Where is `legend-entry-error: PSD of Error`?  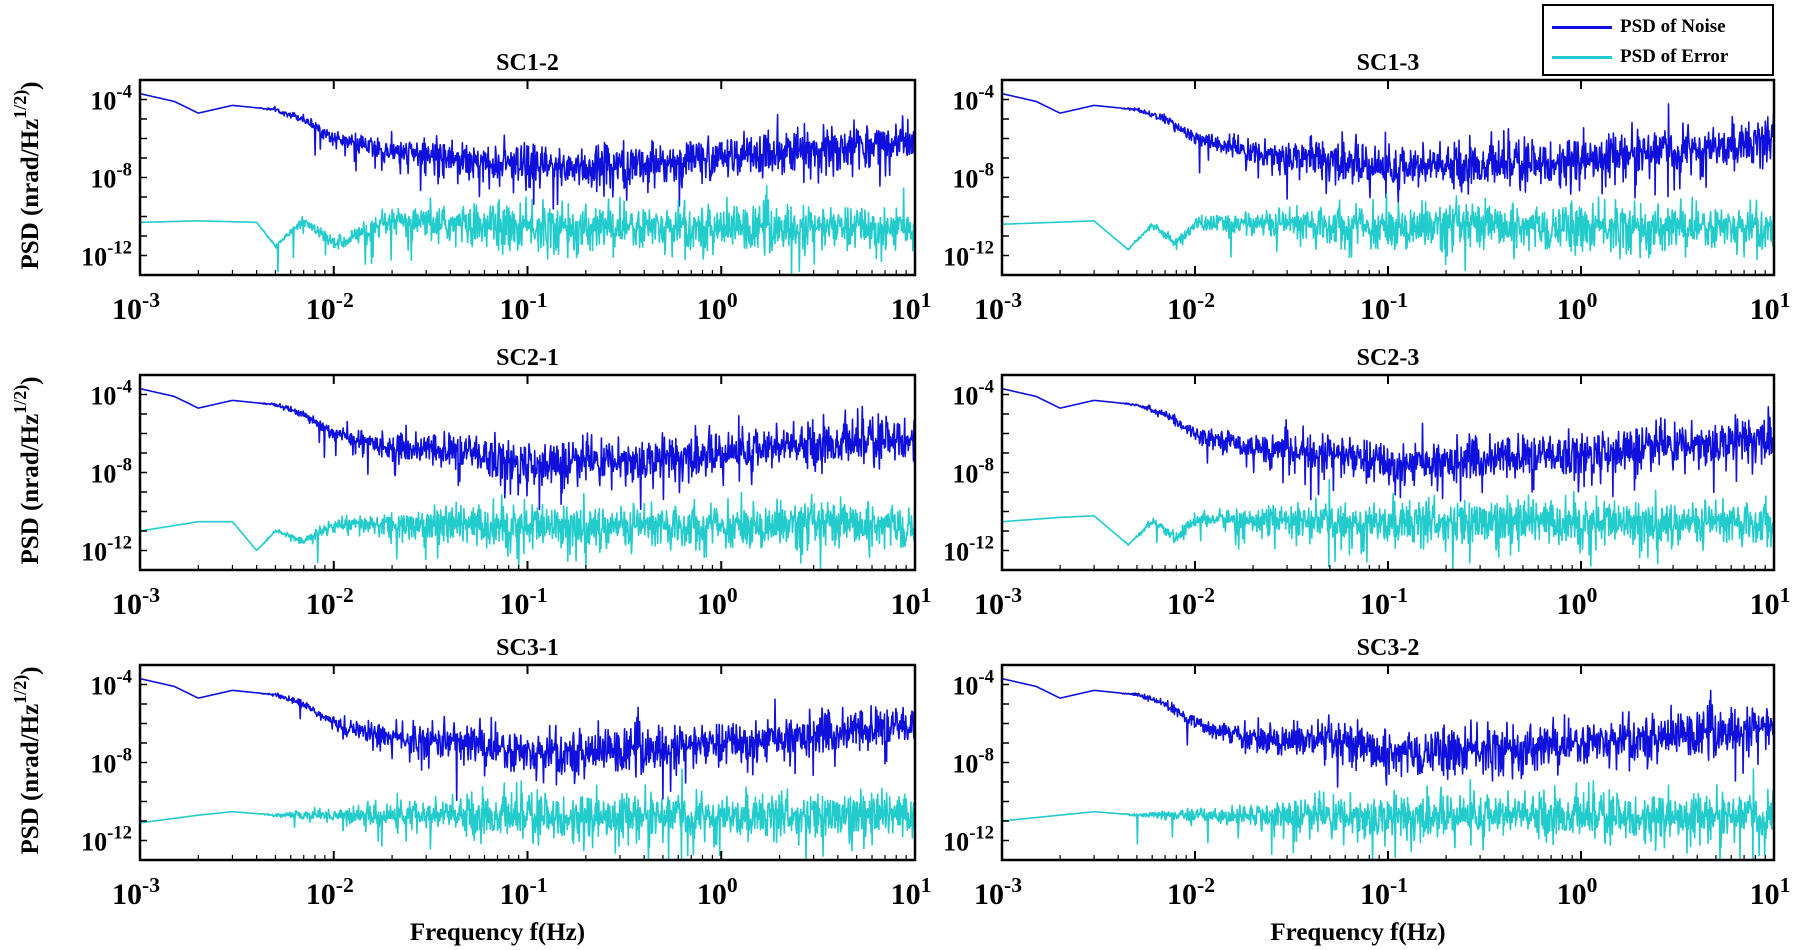 legend-entry-error: PSD of Error is located at coordinates (1640, 57).